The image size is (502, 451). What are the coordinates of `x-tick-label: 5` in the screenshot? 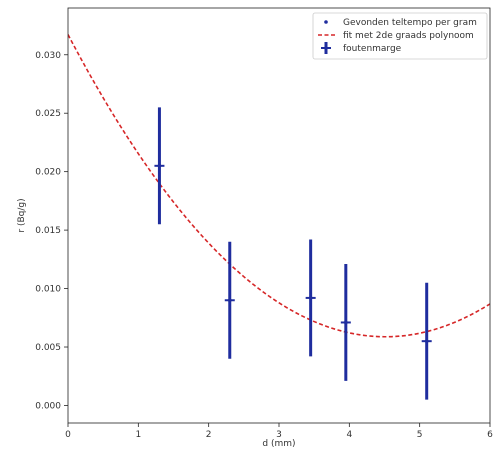 It's located at (420, 435).